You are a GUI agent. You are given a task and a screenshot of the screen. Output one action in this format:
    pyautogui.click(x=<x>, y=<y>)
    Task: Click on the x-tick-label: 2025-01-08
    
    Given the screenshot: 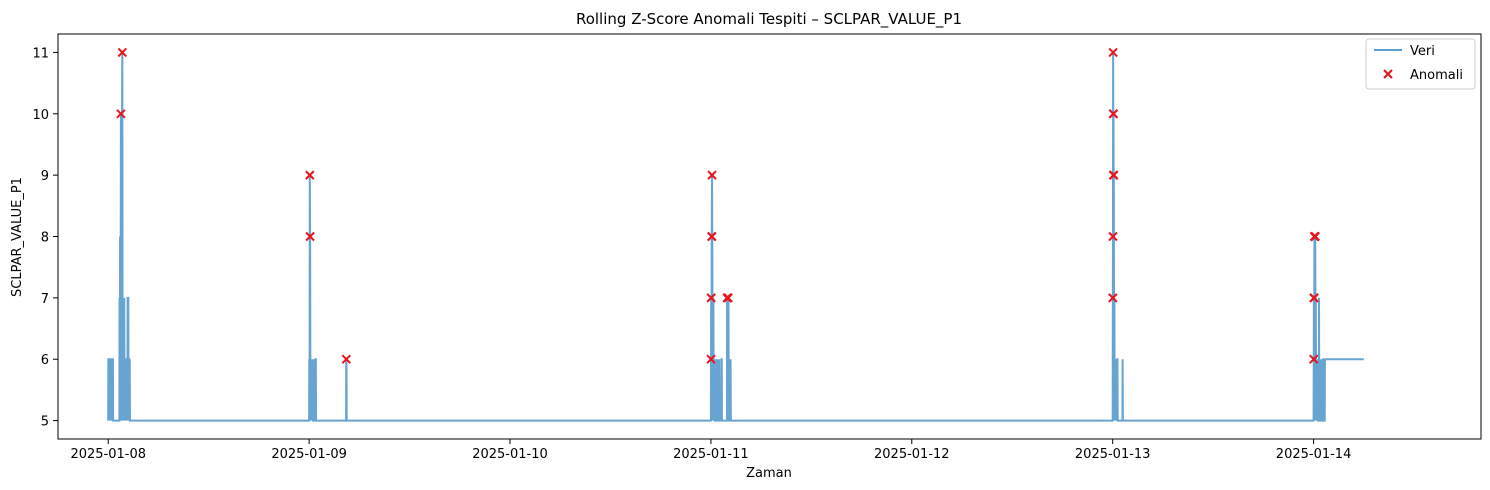 What is the action you would take?
    pyautogui.click(x=108, y=454)
    